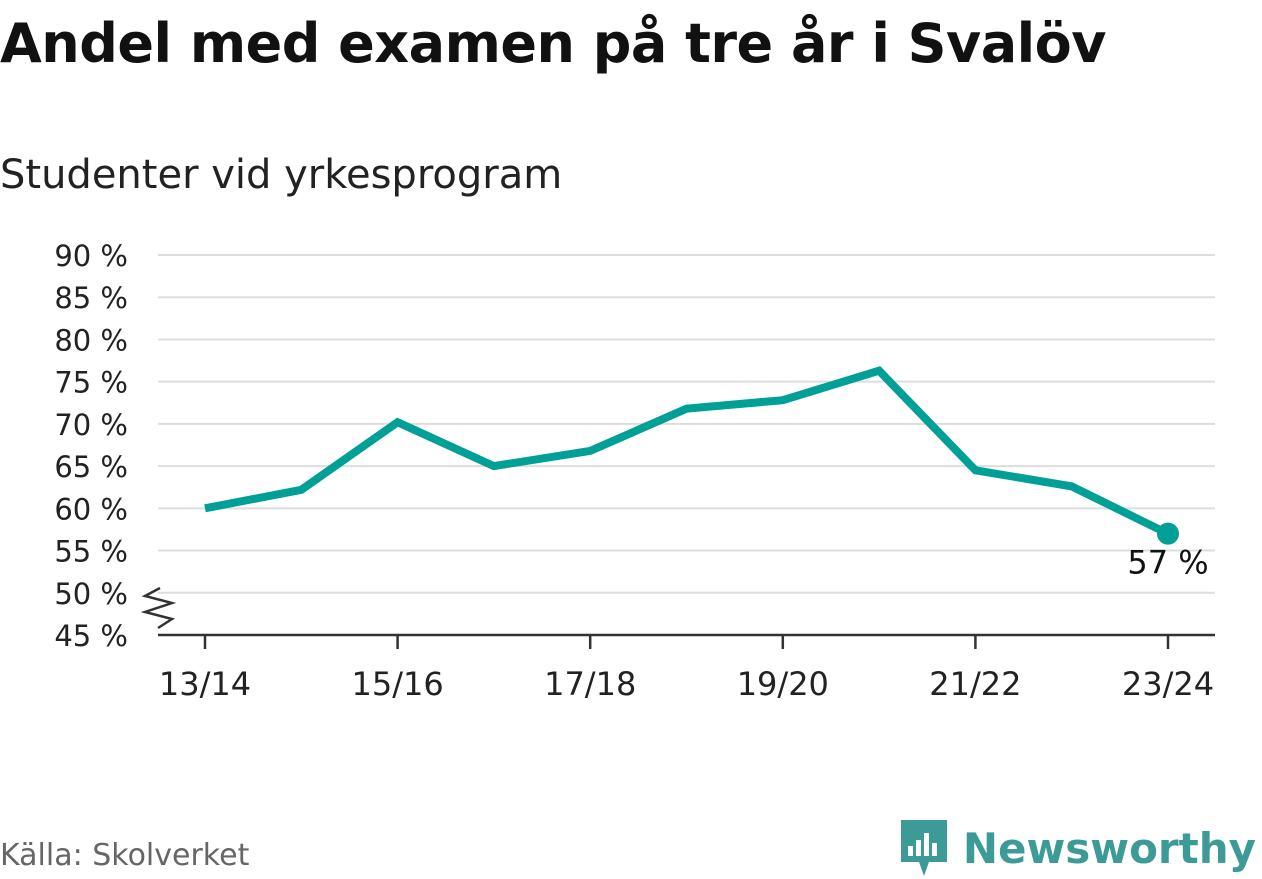 This screenshot has height=879, width=1262. What do you see at coordinates (686, 668) in the screenshot?
I see `x-axis: 13/14 15/16 17/18 19/20 21/22 23/24` at bounding box center [686, 668].